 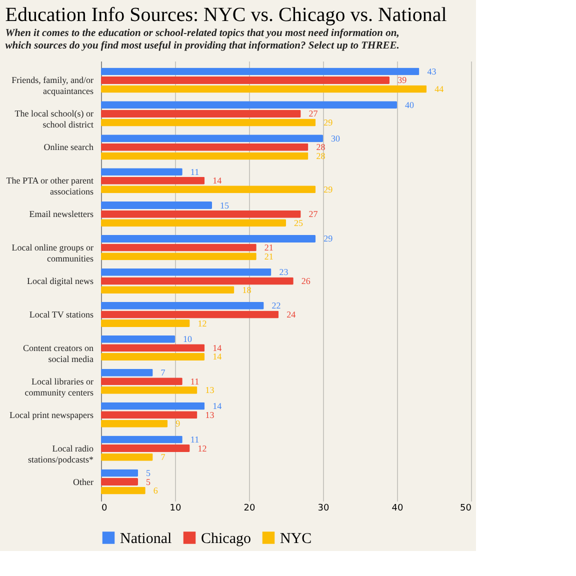 I want to click on y-tick-label: Online search, so click(x=69, y=147).